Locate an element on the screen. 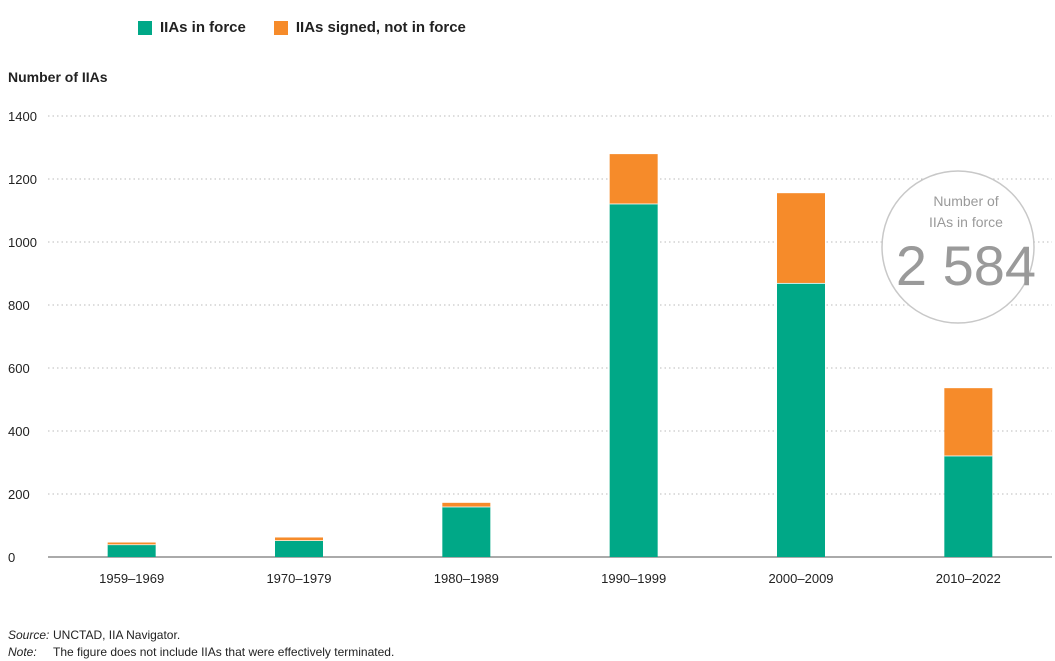 The width and height of the screenshot is (1055, 661). source-text: UNCTAD, IIA Navigator. is located at coordinates (117, 635).